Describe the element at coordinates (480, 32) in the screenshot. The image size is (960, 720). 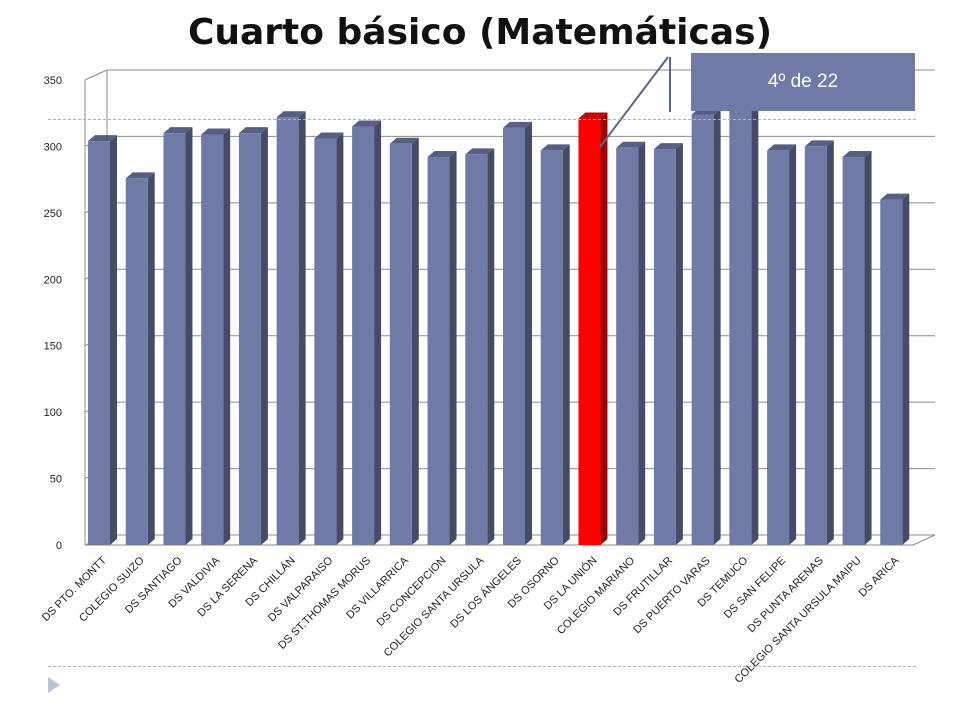
I see `slide-title: Cuarto básico (Matemáticas)` at that location.